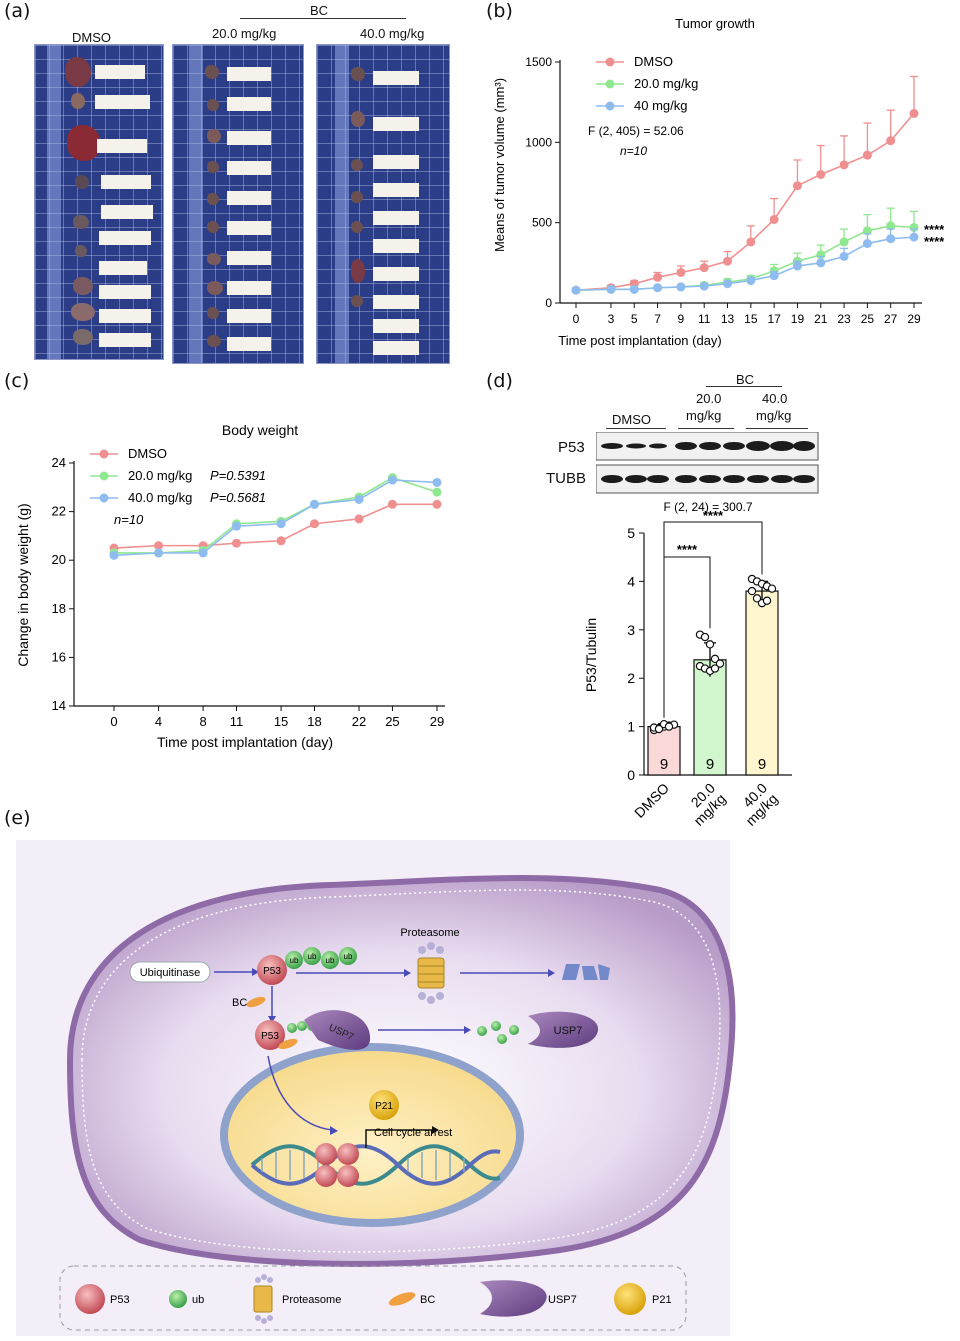  Describe the element at coordinates (704, 415) in the screenshot. I see `blot-lane-20-bottom: mg/kg` at that location.